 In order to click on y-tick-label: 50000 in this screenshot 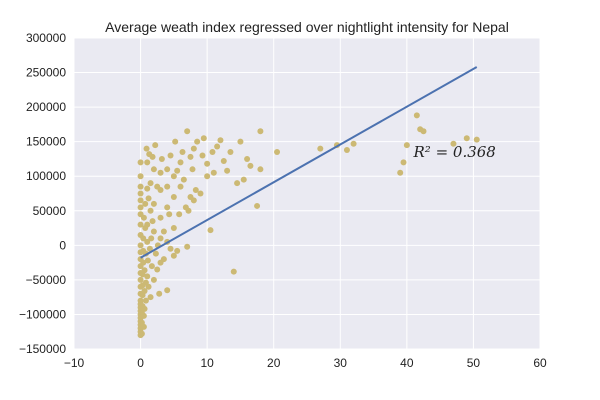, I will do `click(50, 211)`.